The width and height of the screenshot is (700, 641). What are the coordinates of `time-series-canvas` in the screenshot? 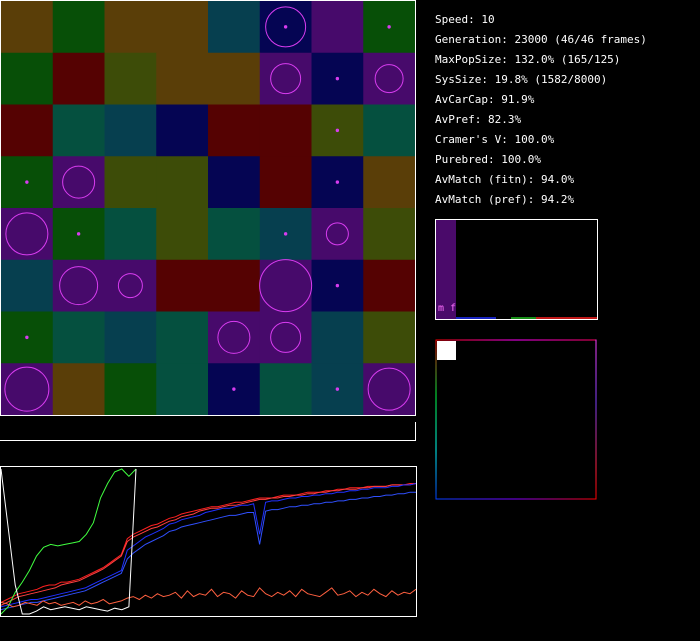 It's located at (208, 541).